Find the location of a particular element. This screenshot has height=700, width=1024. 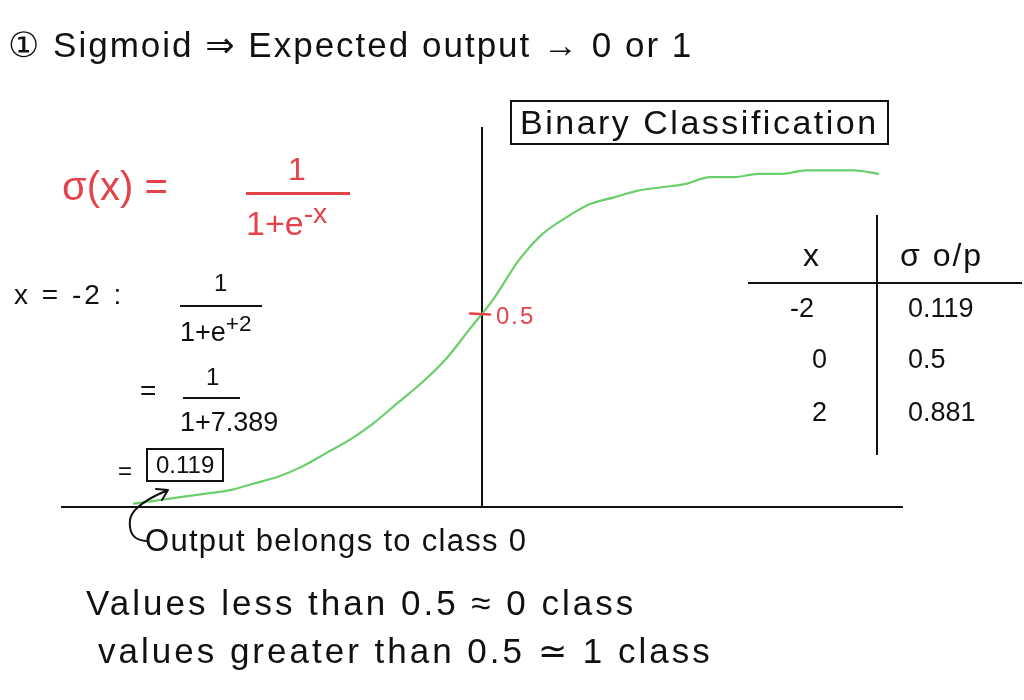

annotation: 1+7.389 is located at coordinates (229, 422).